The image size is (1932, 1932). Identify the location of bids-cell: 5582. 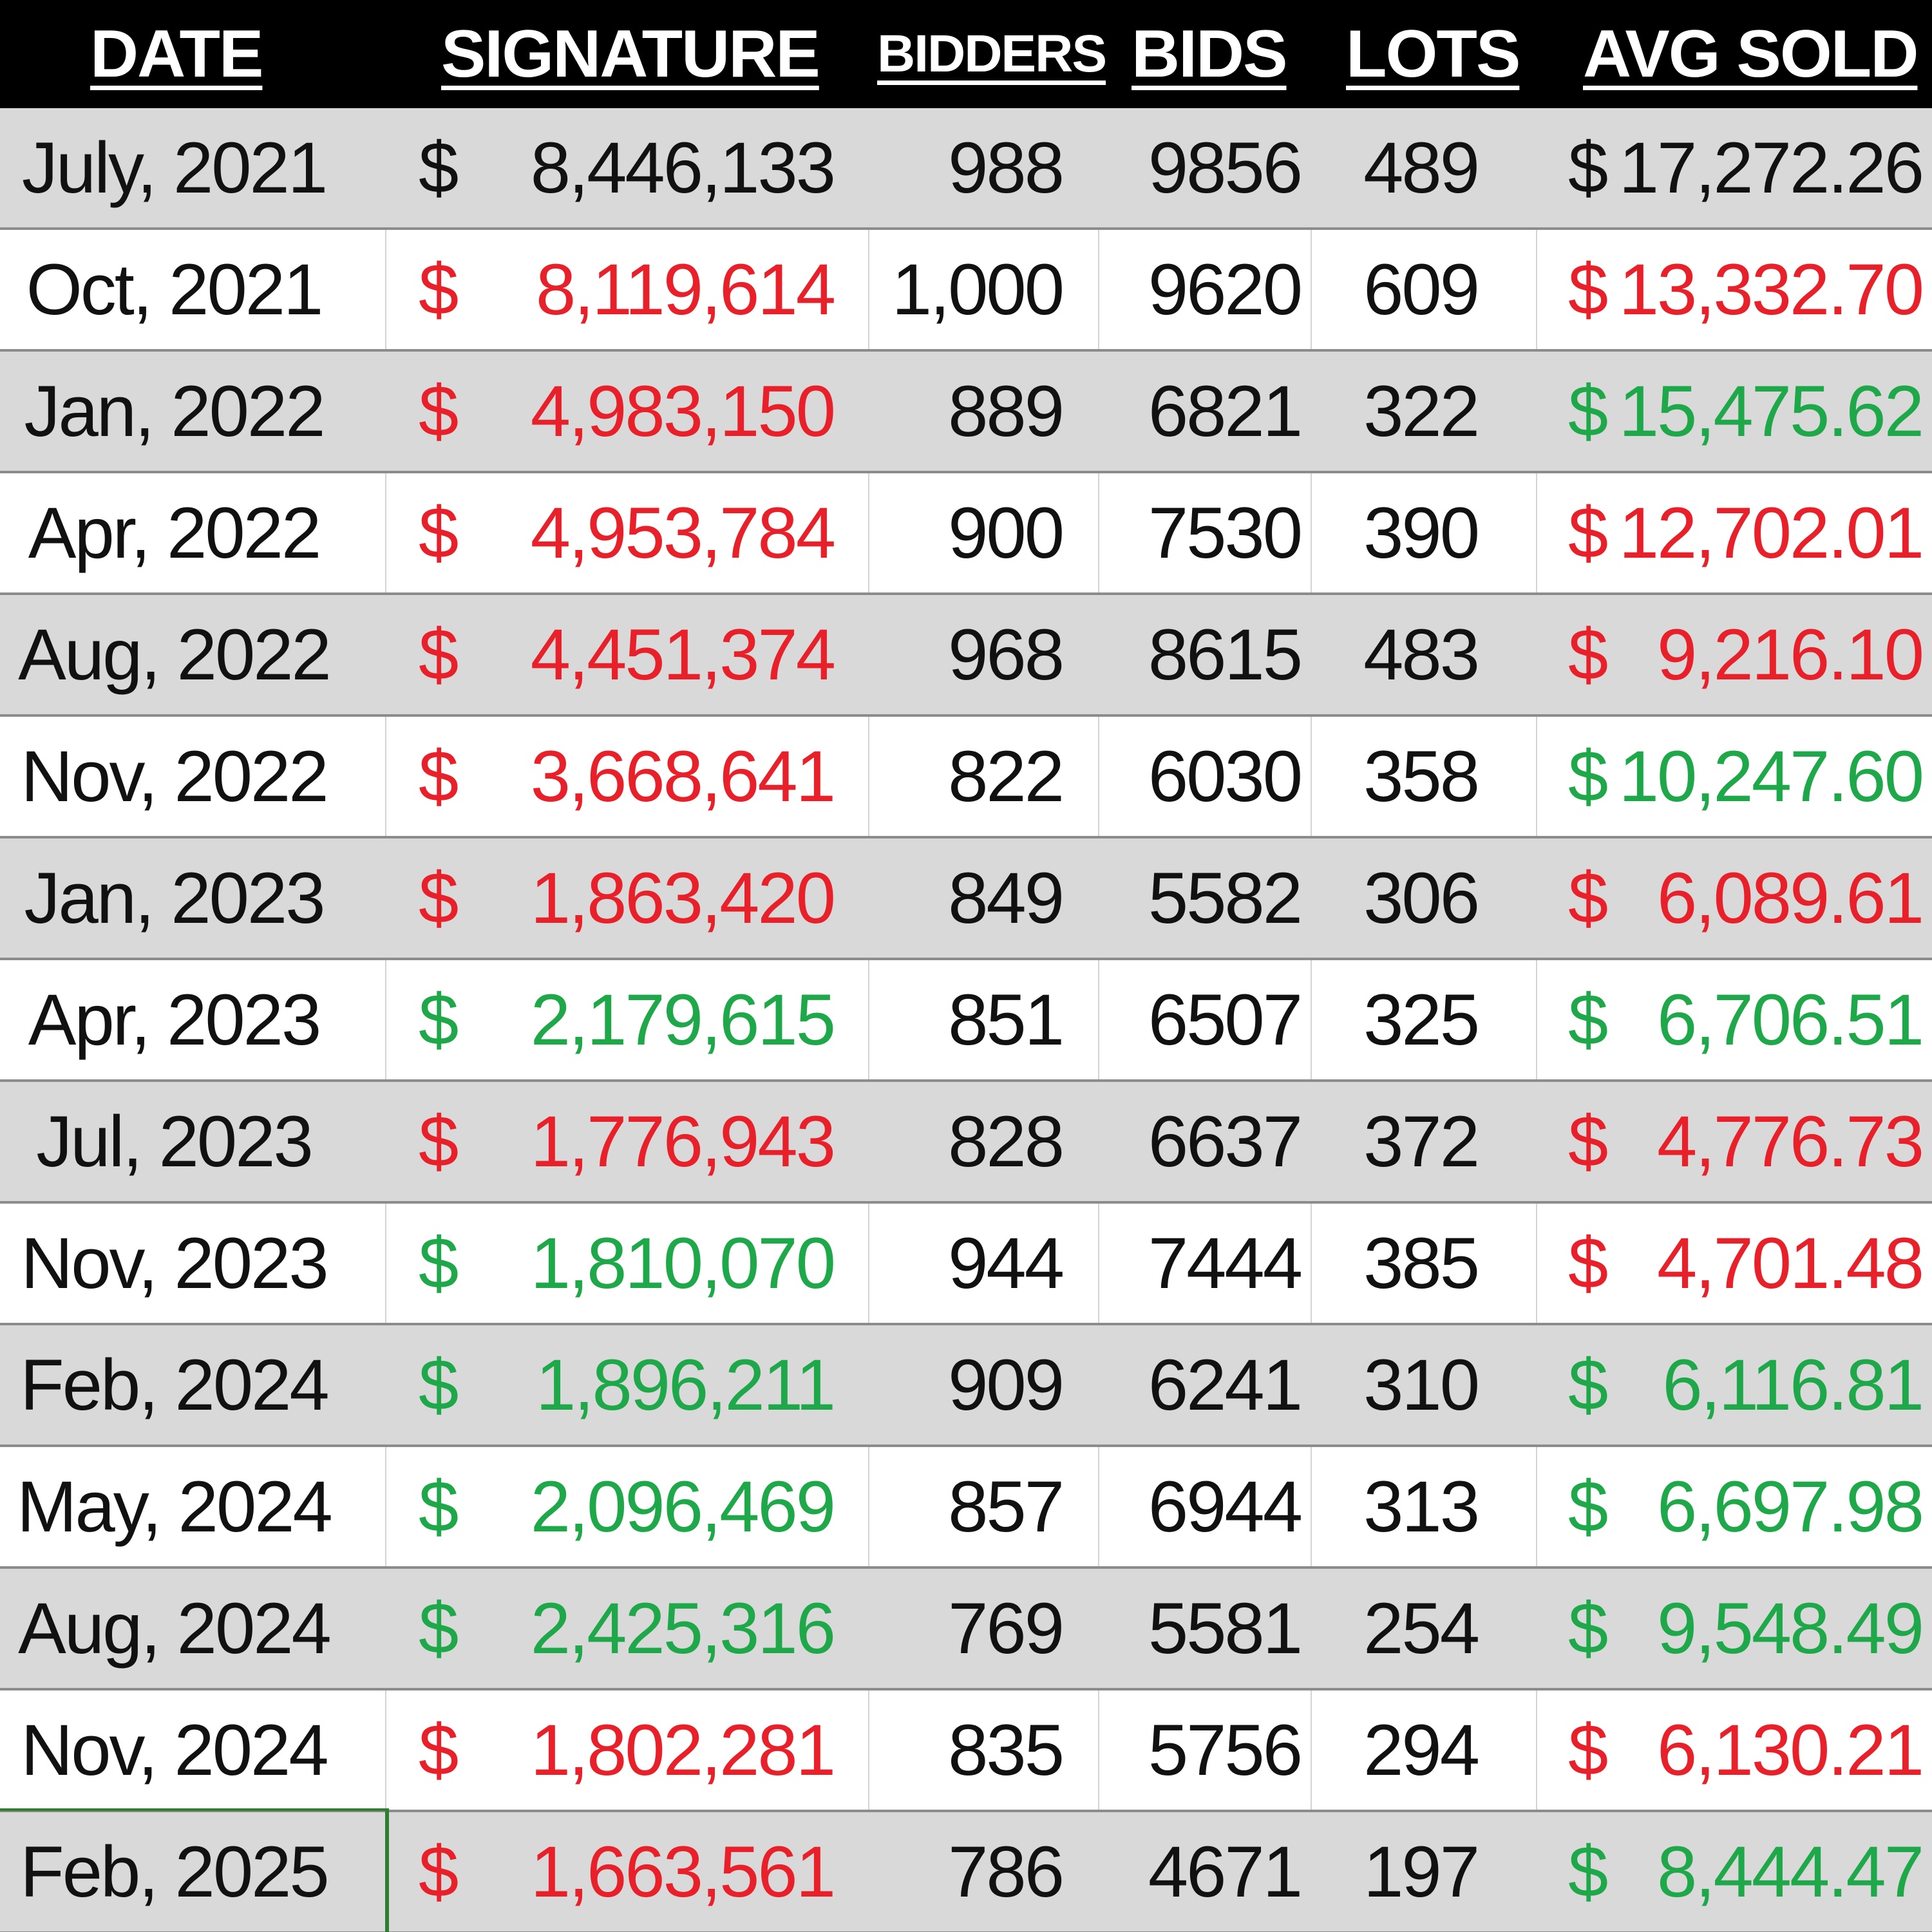
(1225, 898).